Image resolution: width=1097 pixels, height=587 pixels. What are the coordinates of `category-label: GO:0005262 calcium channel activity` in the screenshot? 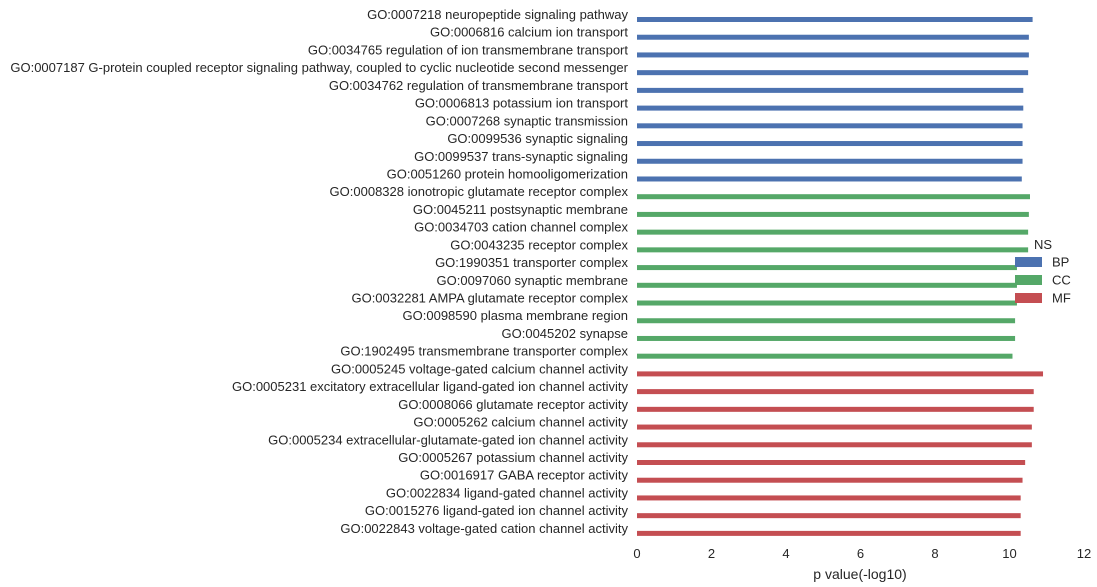 It's located at (520, 422).